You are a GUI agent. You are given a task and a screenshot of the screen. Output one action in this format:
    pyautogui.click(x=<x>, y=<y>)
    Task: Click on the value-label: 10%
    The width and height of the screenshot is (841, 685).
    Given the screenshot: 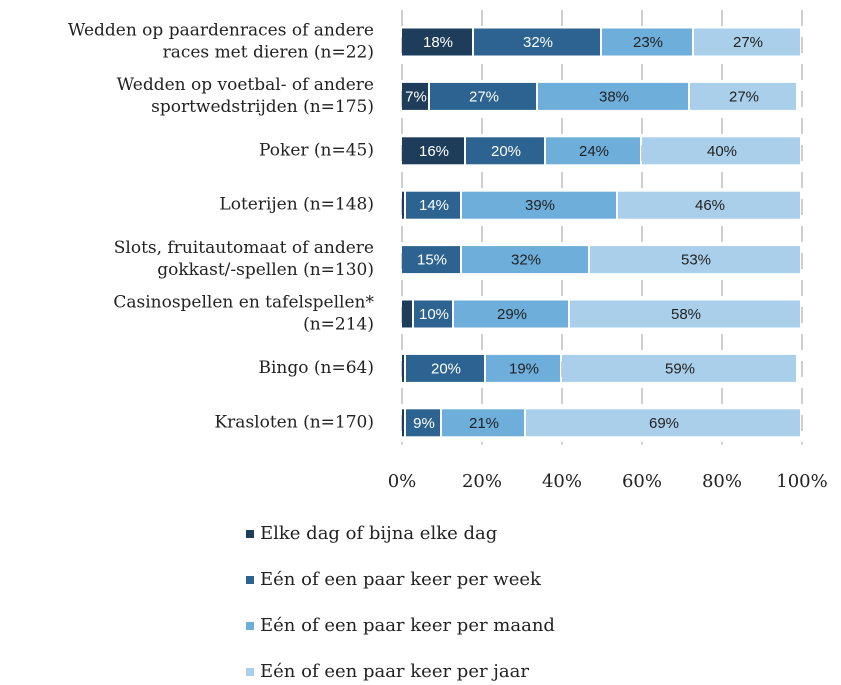 What is the action you would take?
    pyautogui.click(x=434, y=314)
    